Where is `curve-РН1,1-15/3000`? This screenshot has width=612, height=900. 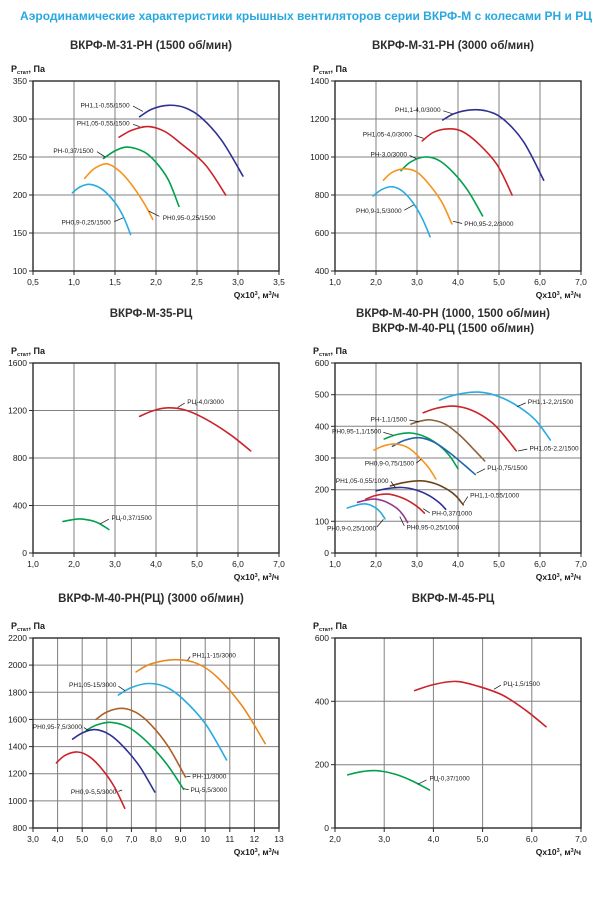 curve-РН1,1-15/3000 is located at coordinates (200, 701).